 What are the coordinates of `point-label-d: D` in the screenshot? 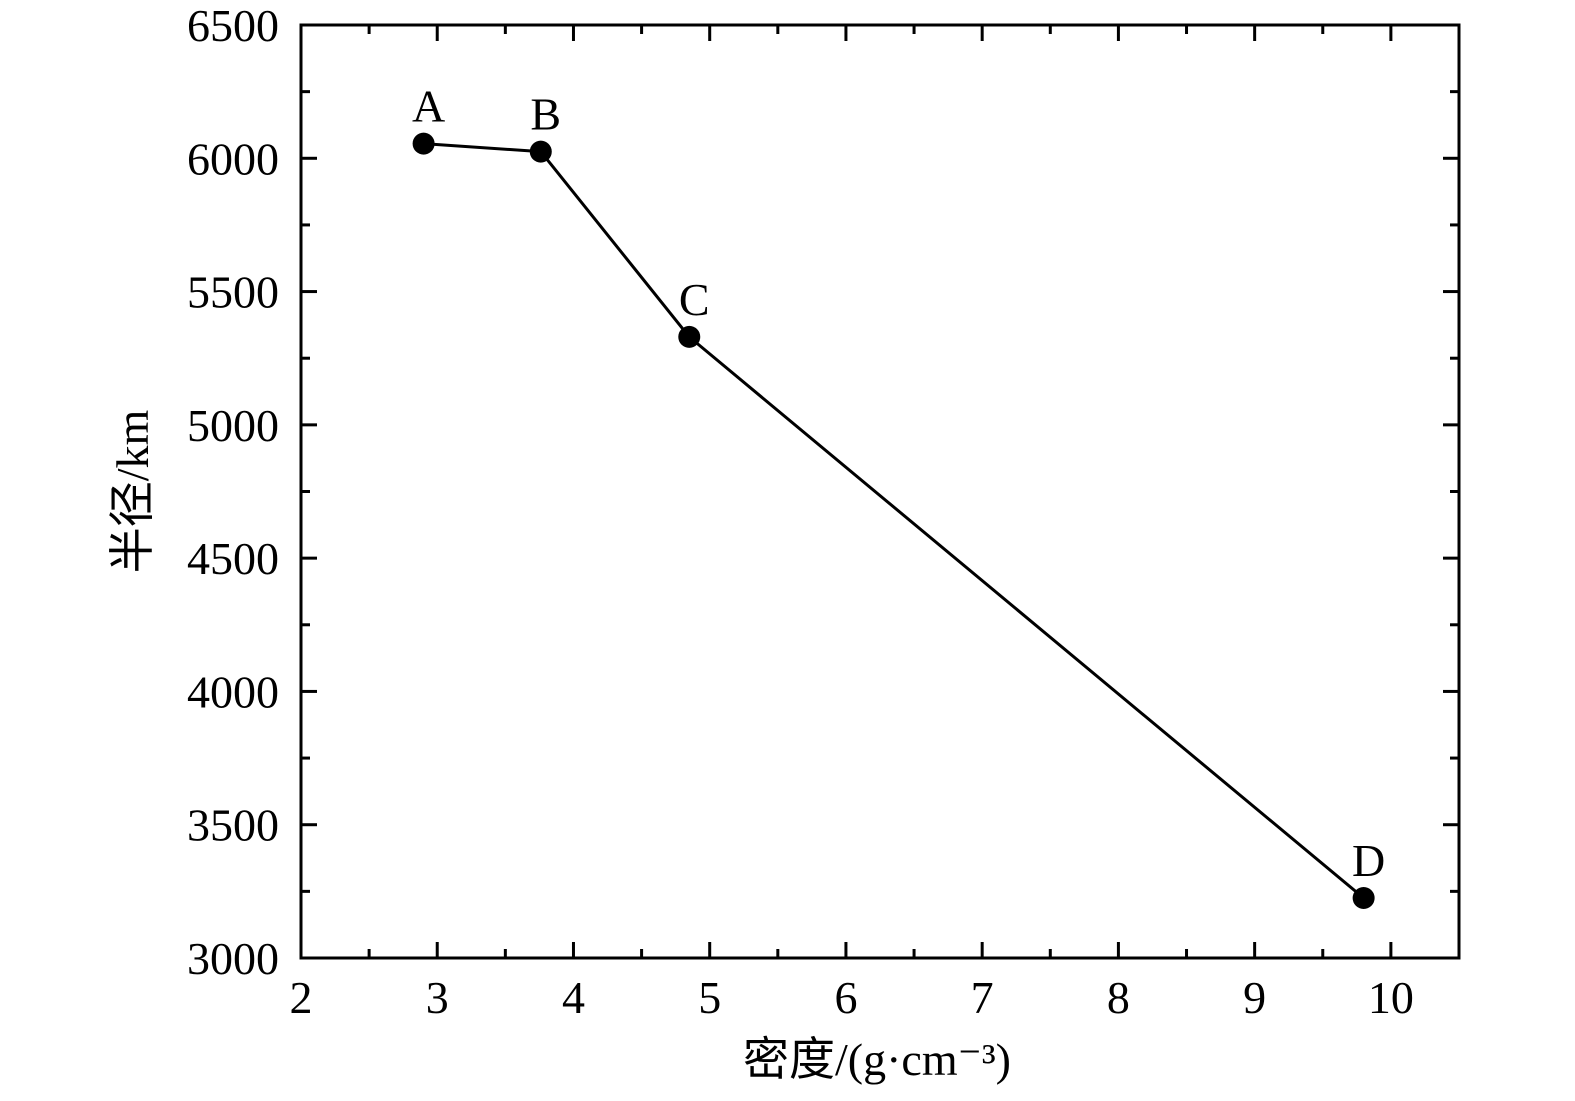 It's located at (1368, 860).